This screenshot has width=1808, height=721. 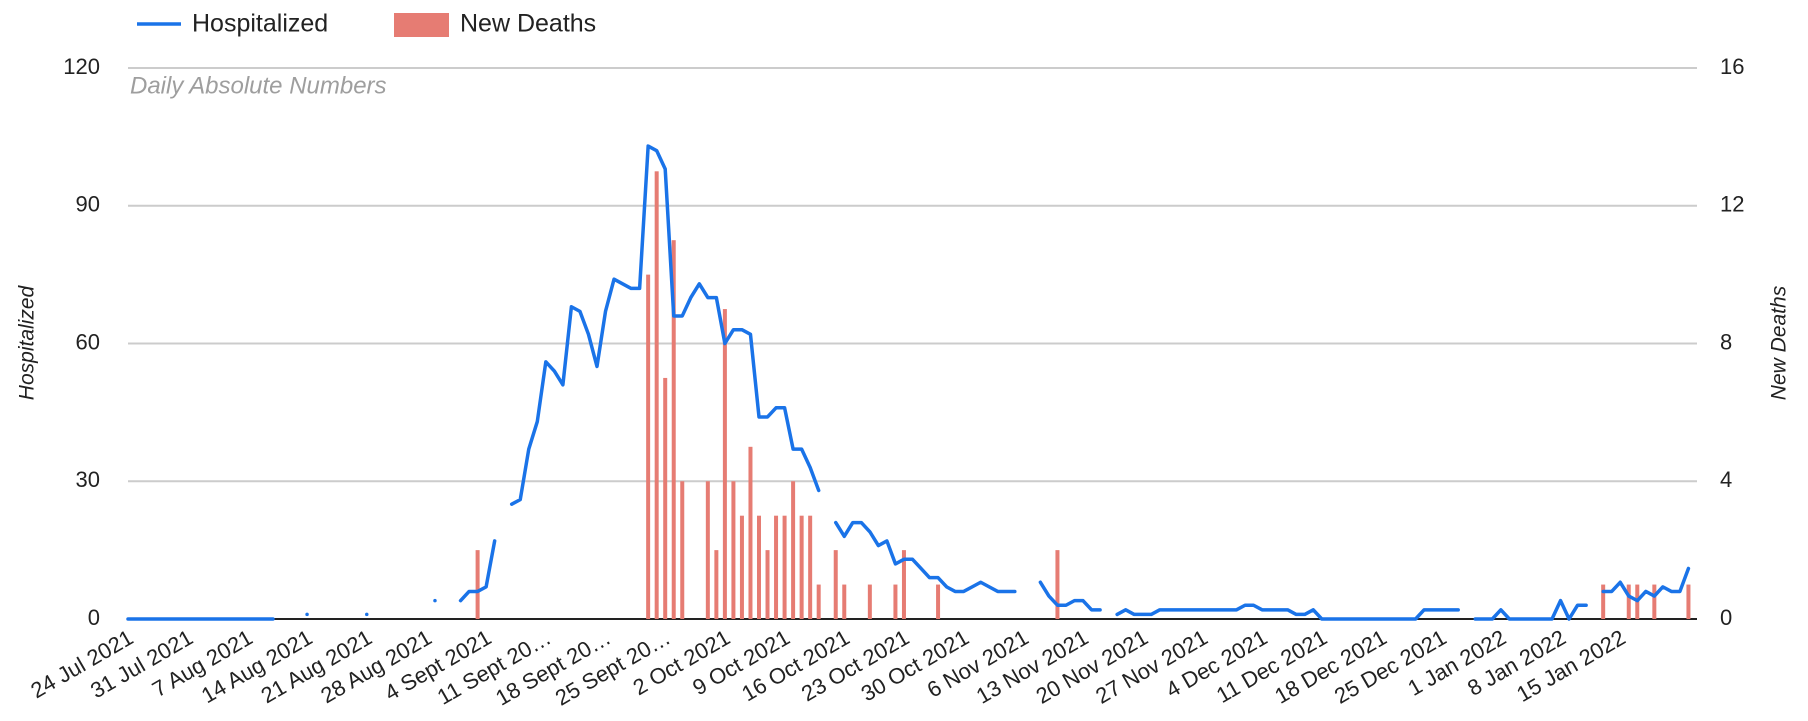 What do you see at coordinates (1732, 204) in the screenshot?
I see `y2-tick-label: 12` at bounding box center [1732, 204].